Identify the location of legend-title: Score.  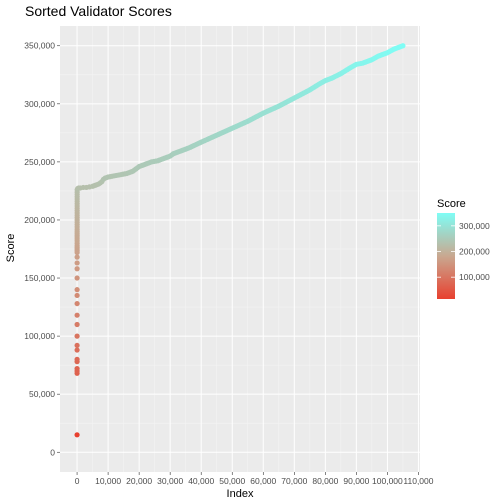
(451, 204).